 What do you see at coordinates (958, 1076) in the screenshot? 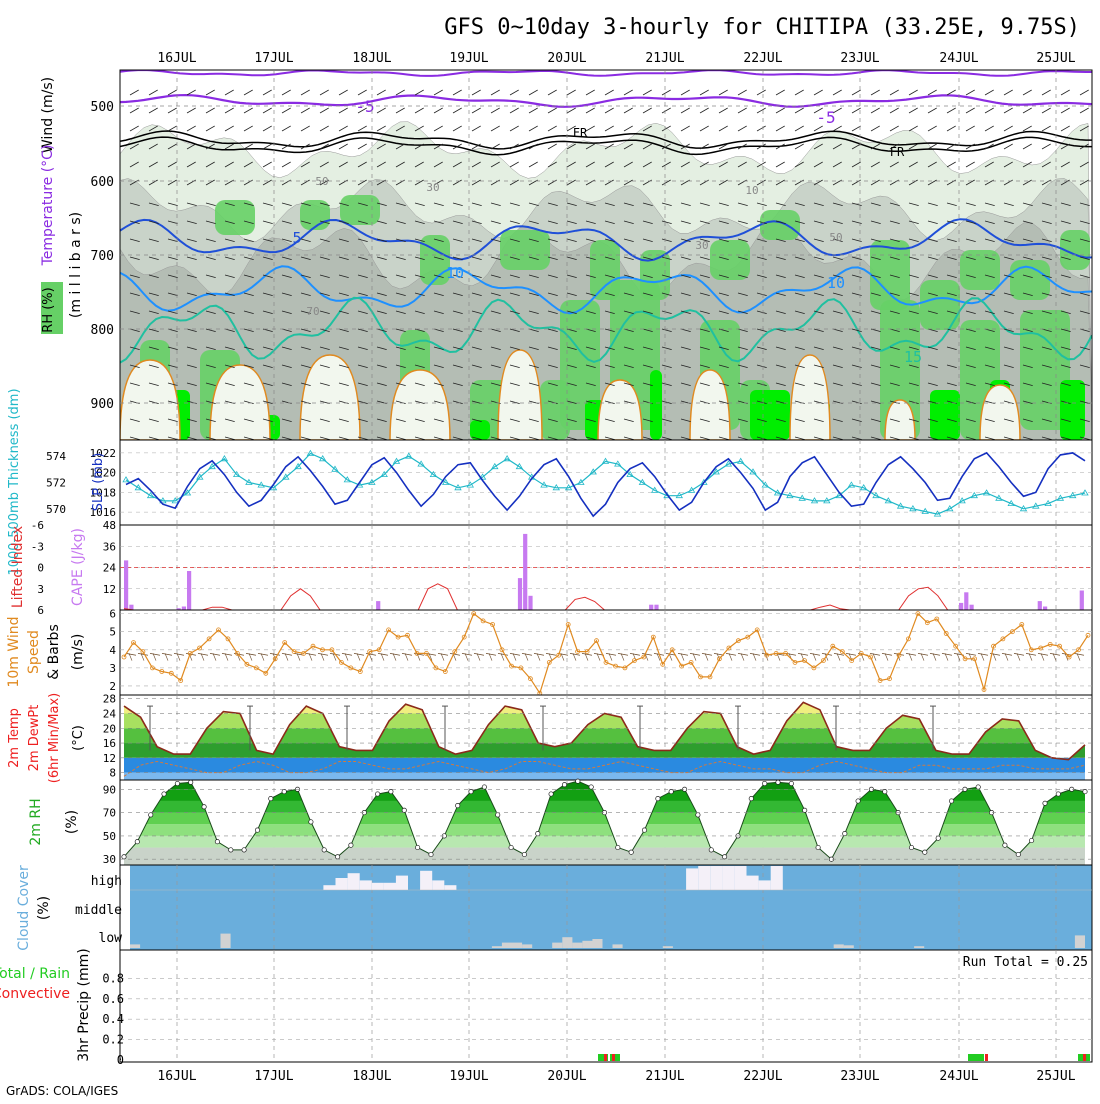
I see `bottom-date-label: 24JUL` at bounding box center [958, 1076].